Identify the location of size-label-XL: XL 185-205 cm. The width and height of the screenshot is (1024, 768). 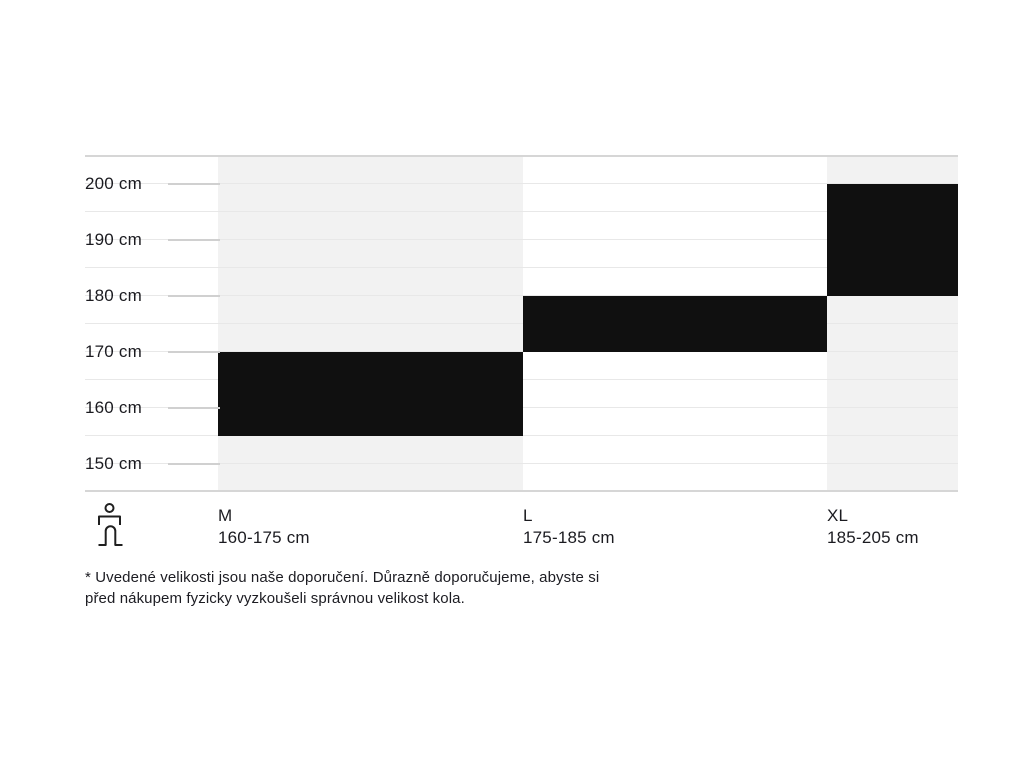
(873, 527).